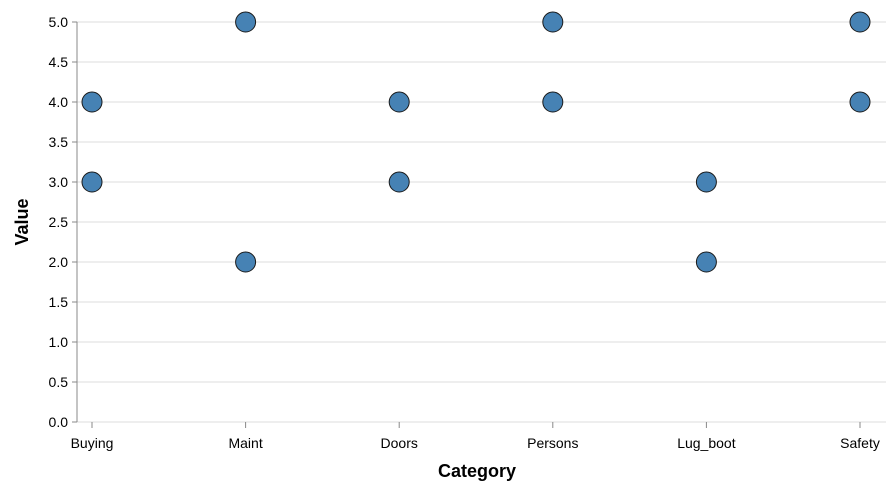 The height and width of the screenshot is (490, 894). What do you see at coordinates (245, 443) in the screenshot?
I see `x-tick-label: Maint` at bounding box center [245, 443].